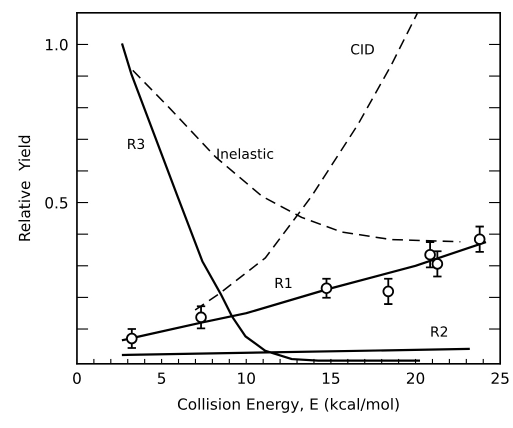 This screenshot has height=428, width=513. I want to click on series-label: R3, so click(136, 144).